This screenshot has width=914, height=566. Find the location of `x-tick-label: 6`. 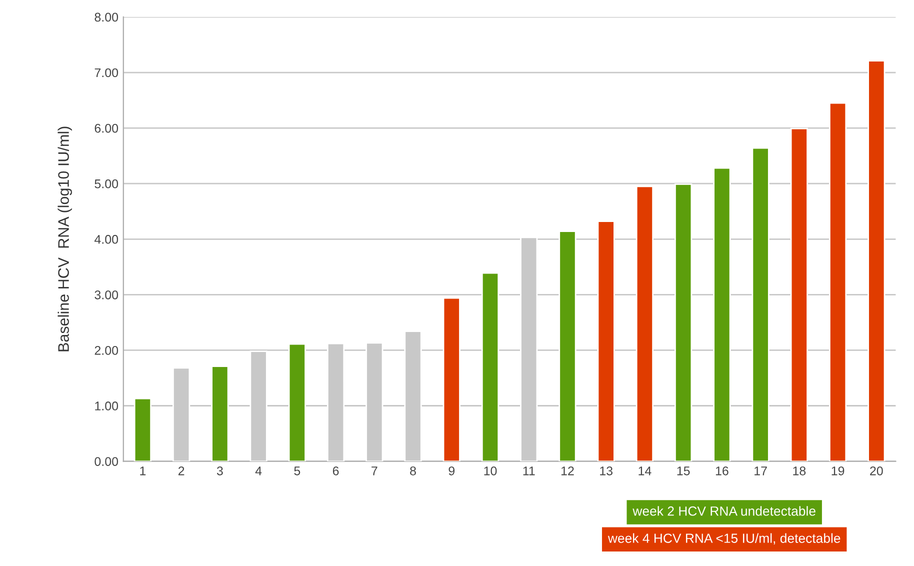

x-tick-label: 6 is located at coordinates (335, 471).